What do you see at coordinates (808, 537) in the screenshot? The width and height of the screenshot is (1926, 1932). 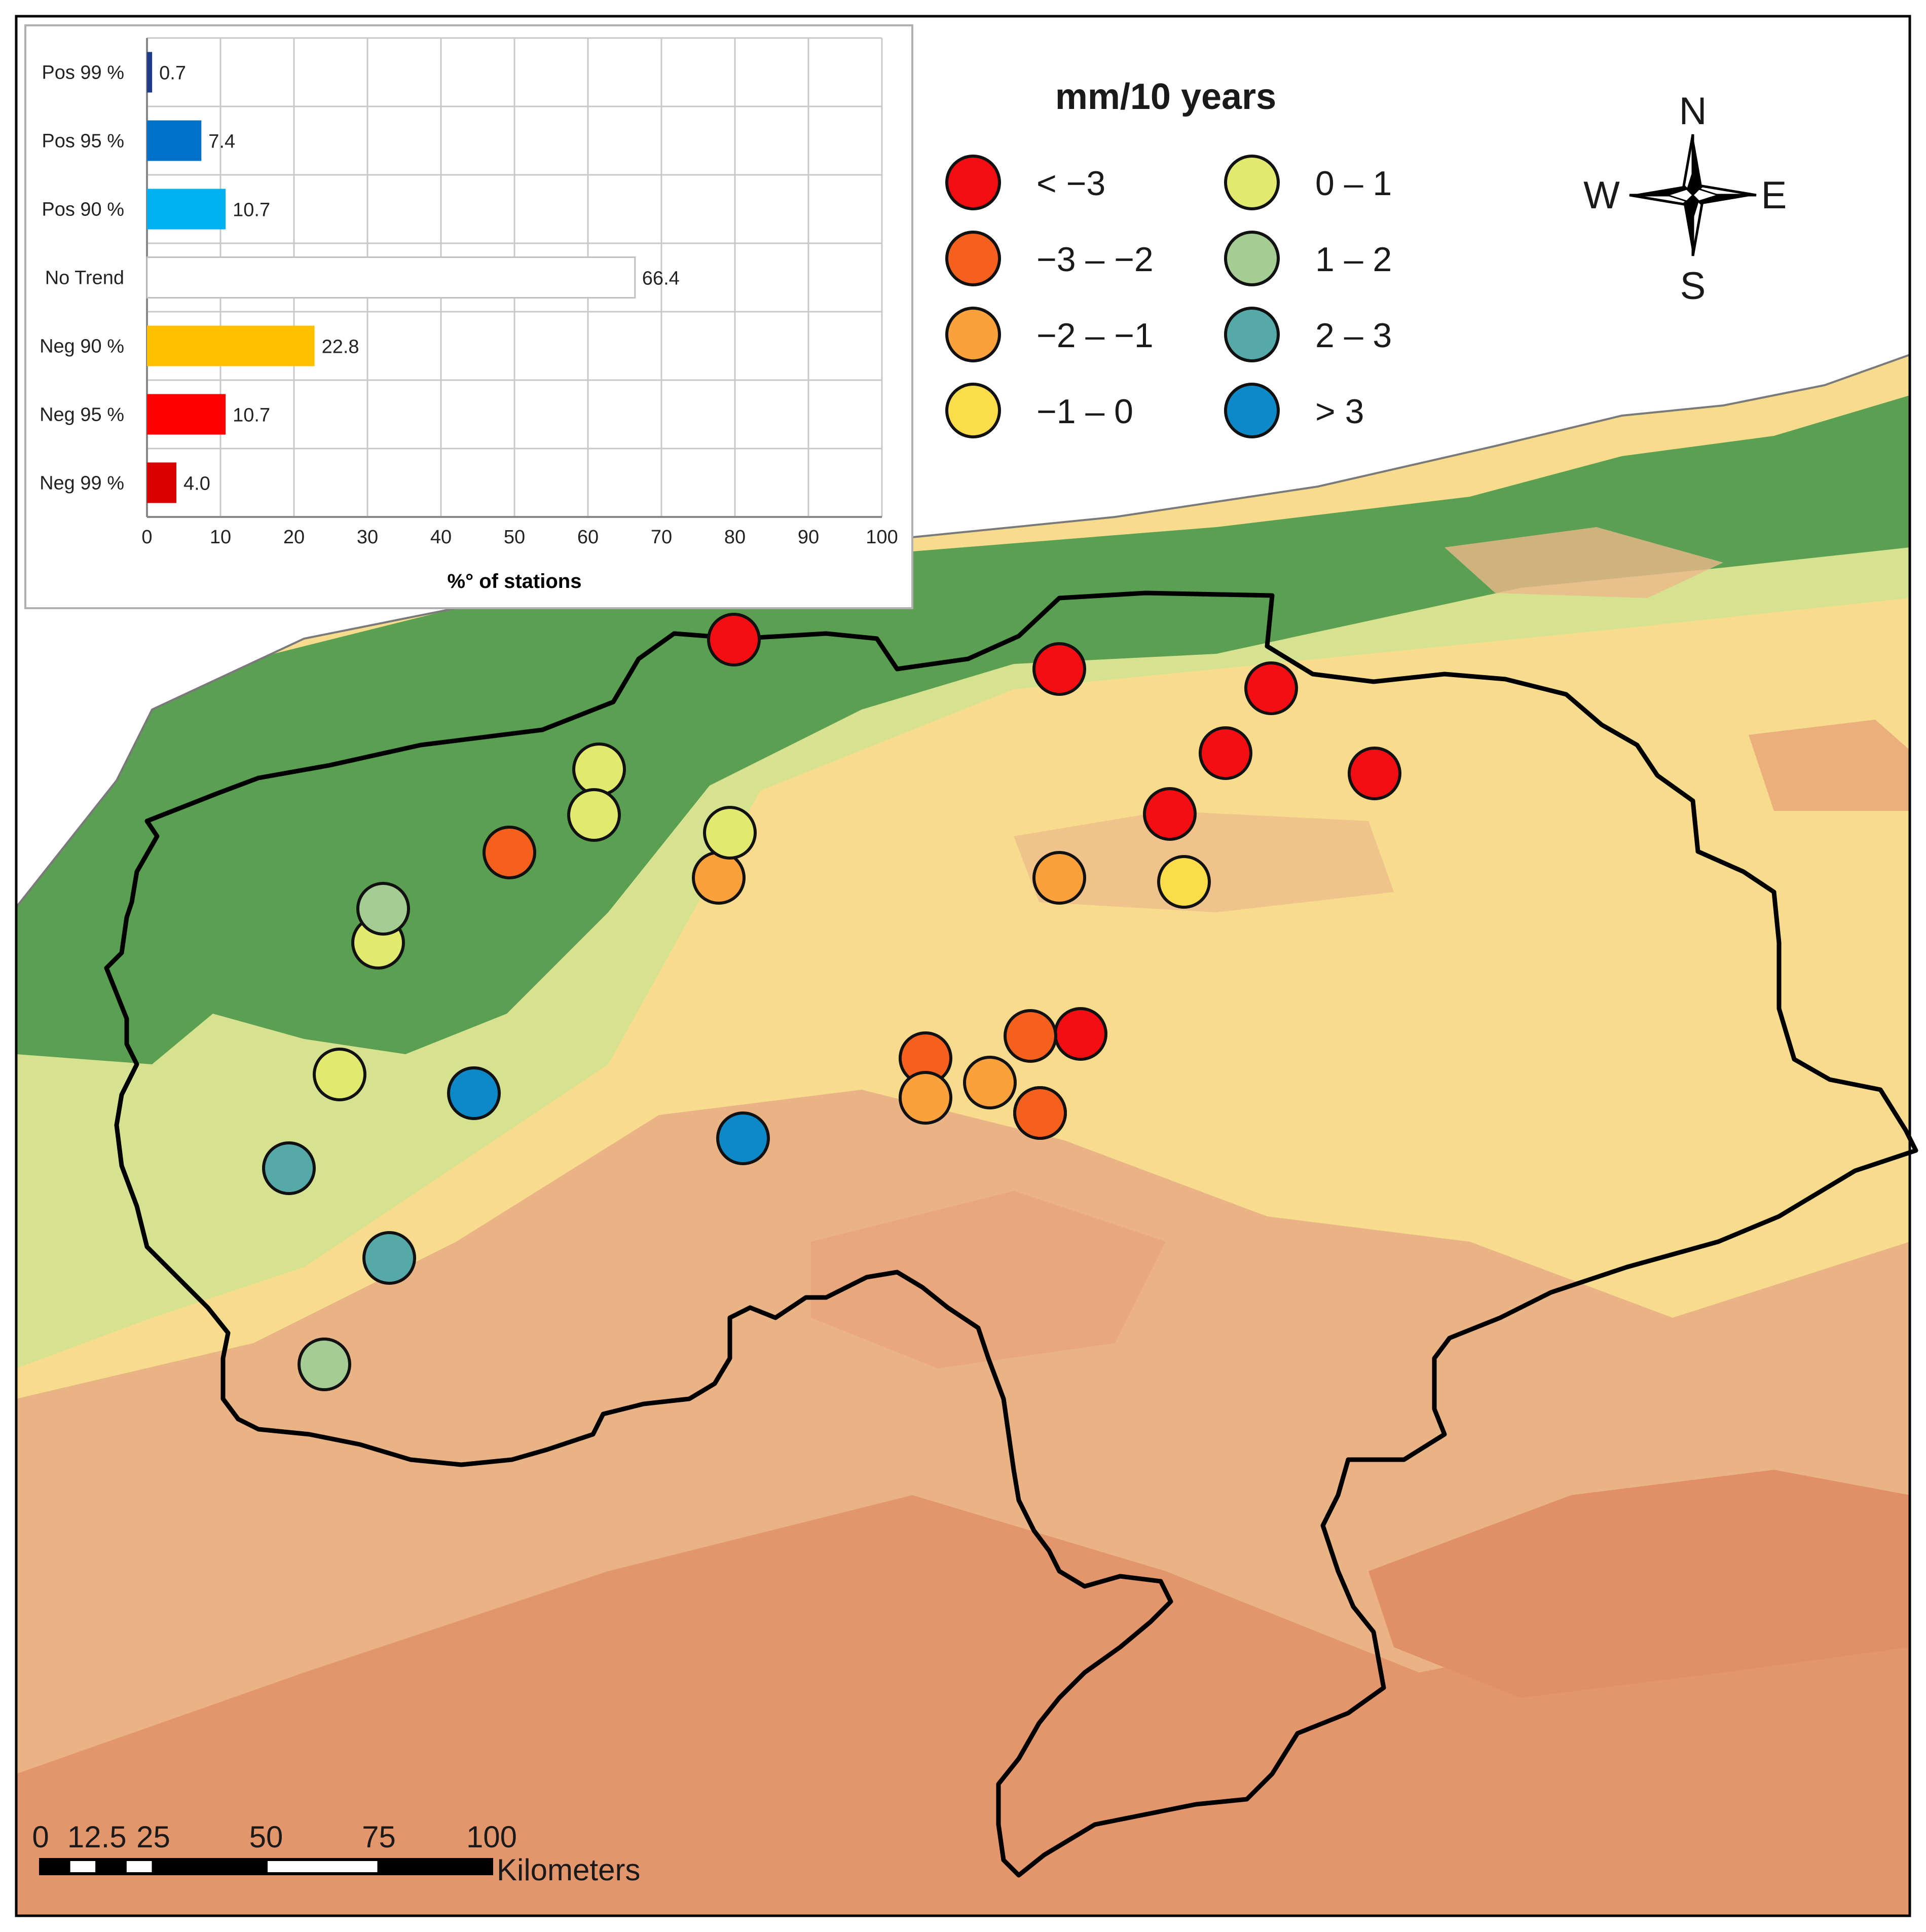 I see `chart-x-tick-label: 90` at bounding box center [808, 537].